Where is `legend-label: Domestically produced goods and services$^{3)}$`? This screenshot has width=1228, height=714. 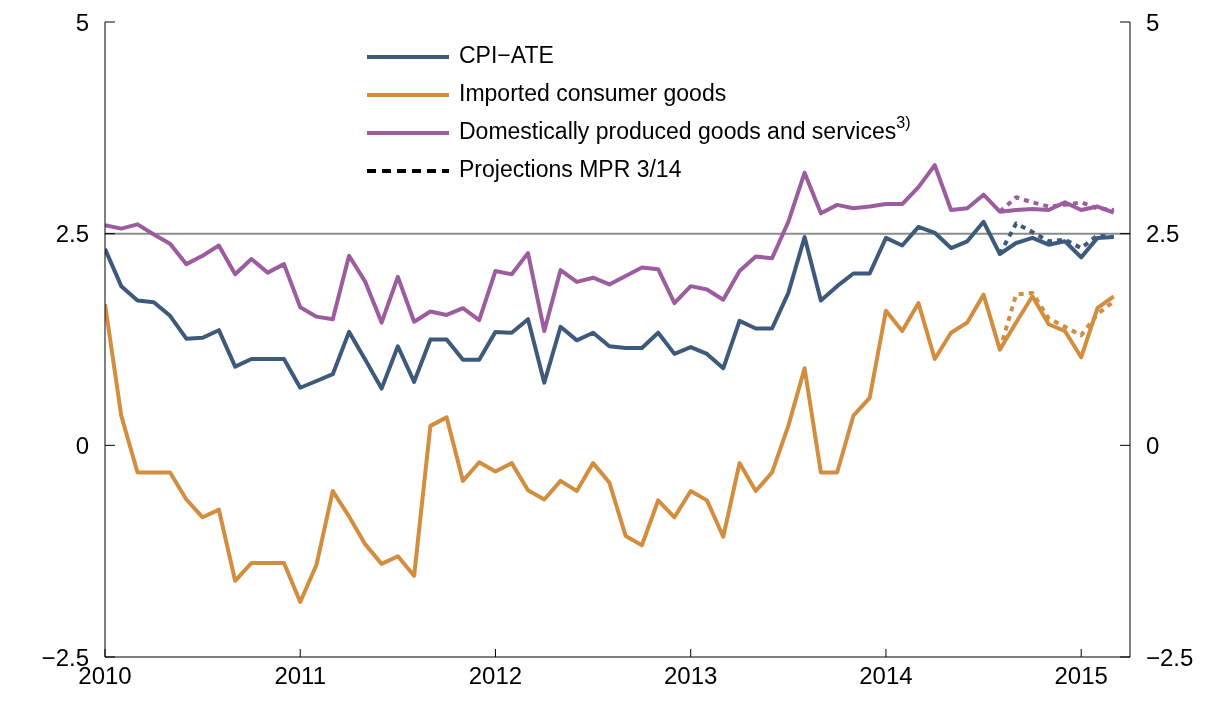
legend-label: Domestically produced goods and services$^{3)}$ is located at coordinates (685, 129).